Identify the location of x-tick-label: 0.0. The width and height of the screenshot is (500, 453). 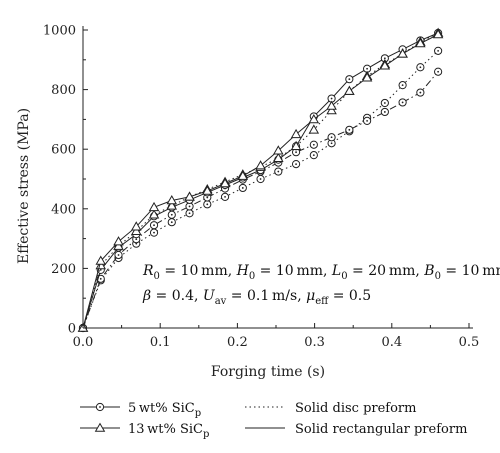
(83, 342).